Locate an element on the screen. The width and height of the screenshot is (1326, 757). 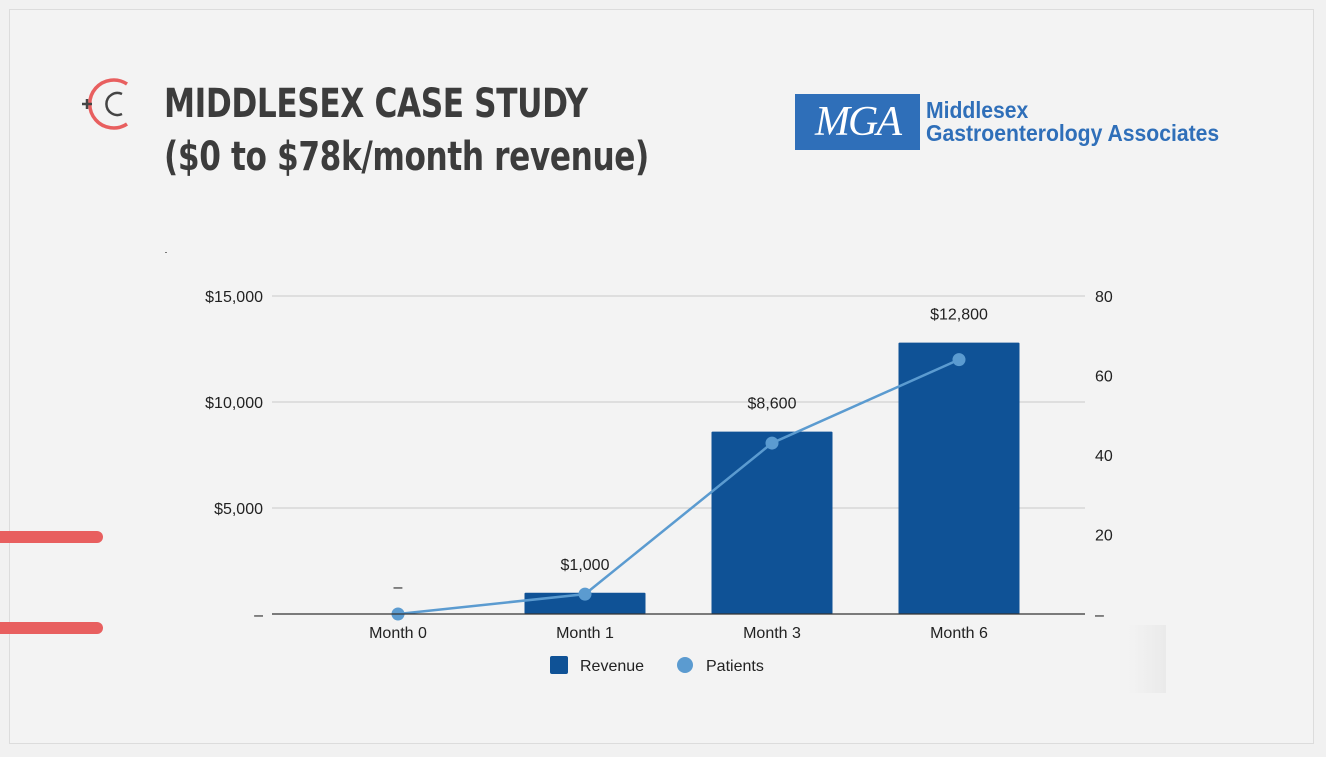
y-right-tick-label: 40 is located at coordinates (1104, 456).